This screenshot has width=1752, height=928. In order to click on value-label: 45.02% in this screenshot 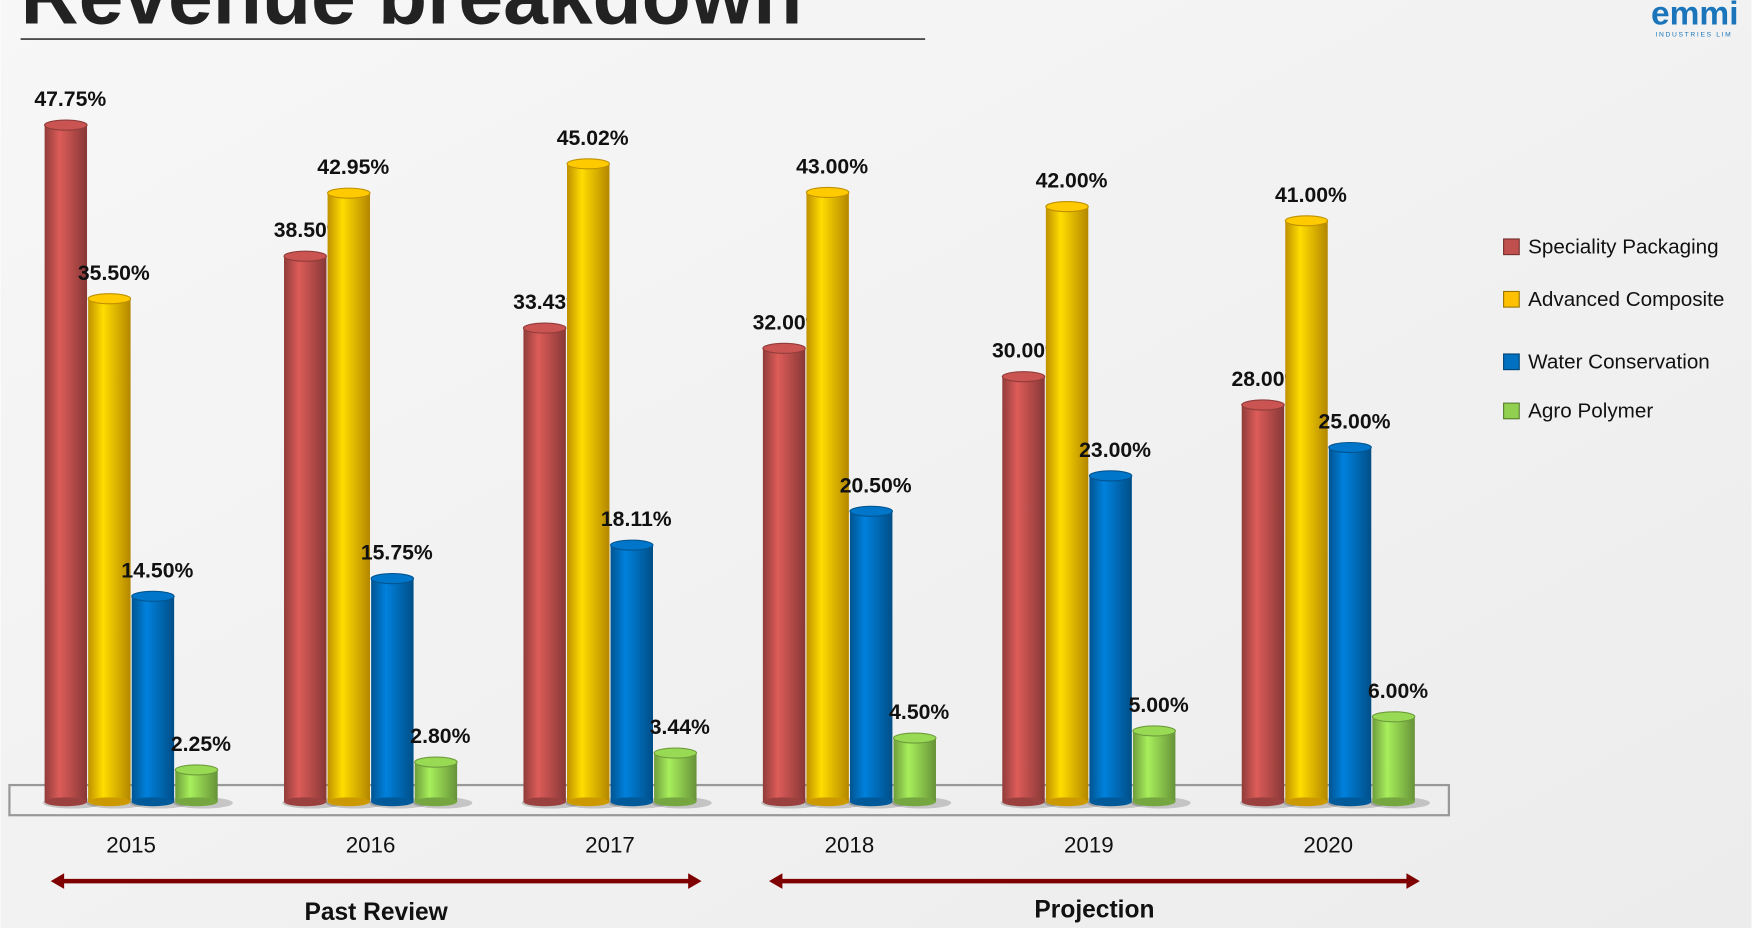, I will do `click(593, 138)`.